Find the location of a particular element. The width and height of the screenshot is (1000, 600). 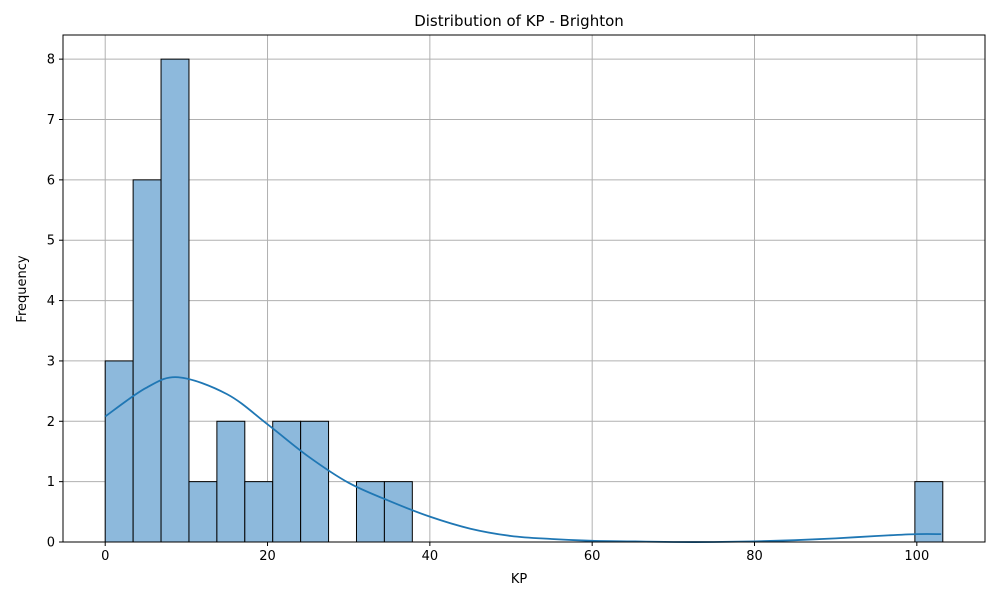

y-tick-label: 6 is located at coordinates (51, 180).